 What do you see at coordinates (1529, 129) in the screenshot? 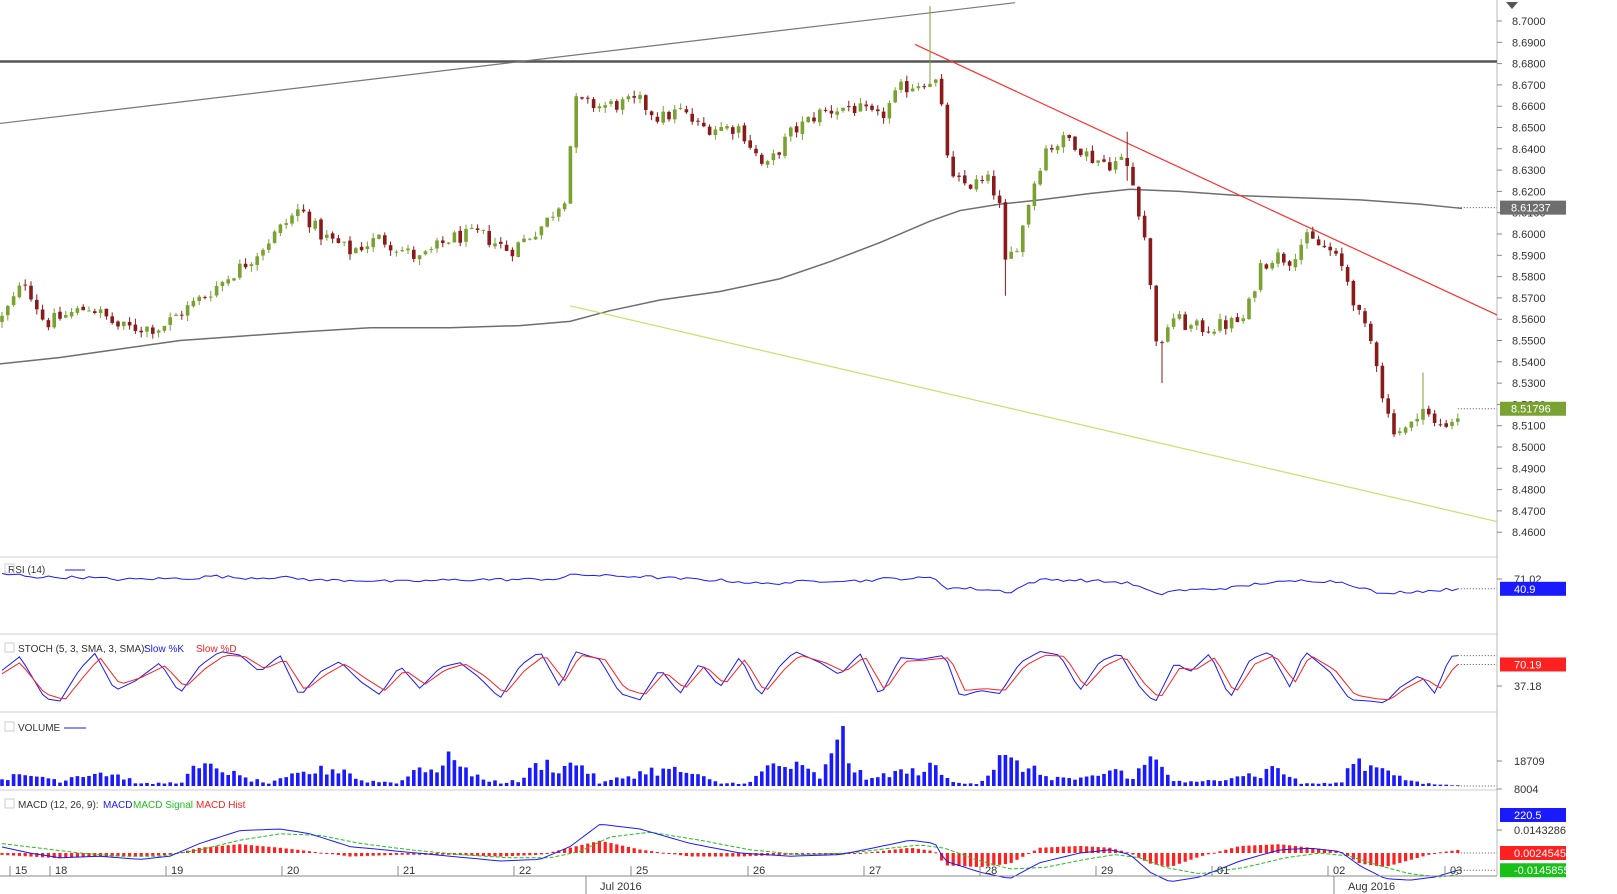
I see `price-tick-label: 8.6500` at bounding box center [1529, 129].